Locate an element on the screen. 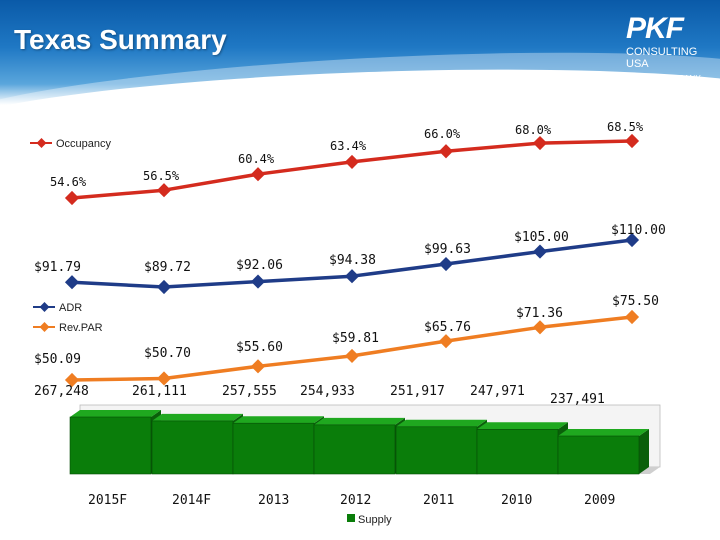 This screenshot has width=720, height=540. supply-data-label: 247,971 is located at coordinates (497, 391).